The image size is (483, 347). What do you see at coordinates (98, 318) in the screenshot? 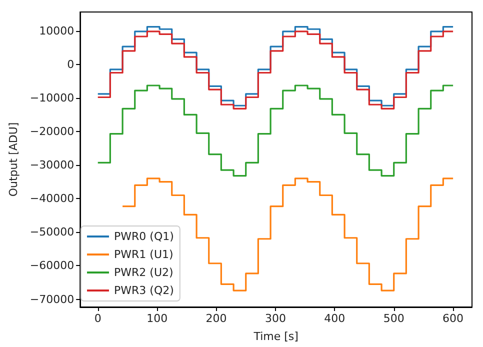
I see `x-tick-label: 0` at bounding box center [98, 318].